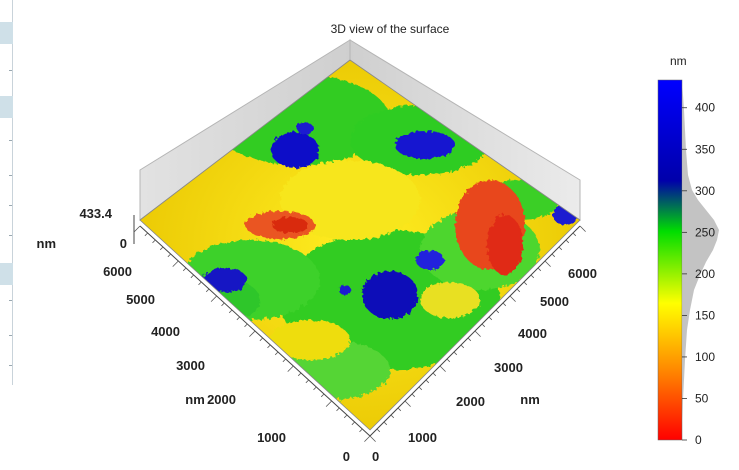 The height and width of the screenshot is (470, 739). What do you see at coordinates (508, 367) in the screenshot?
I see `right-axis-tick-label: 3000` at bounding box center [508, 367].